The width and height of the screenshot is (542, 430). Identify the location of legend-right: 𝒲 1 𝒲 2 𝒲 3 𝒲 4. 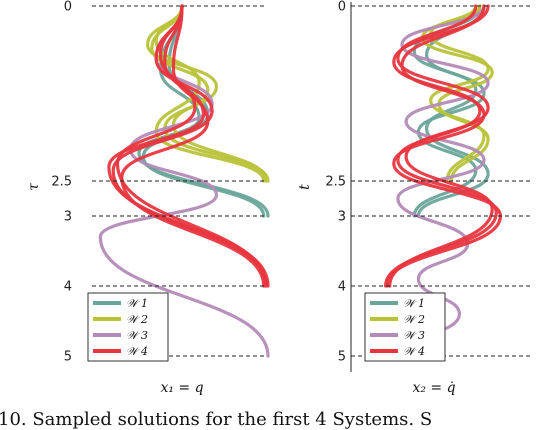
(405, 327).